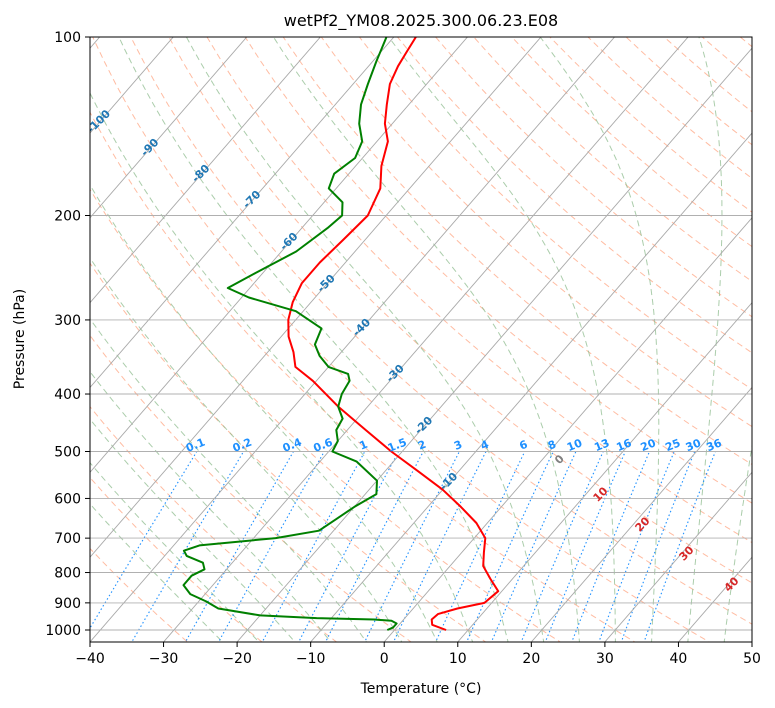  I want to click on y-axis-ticks: 100 200 300 400 500 600 700 800 900 1000, so click(67, 334).